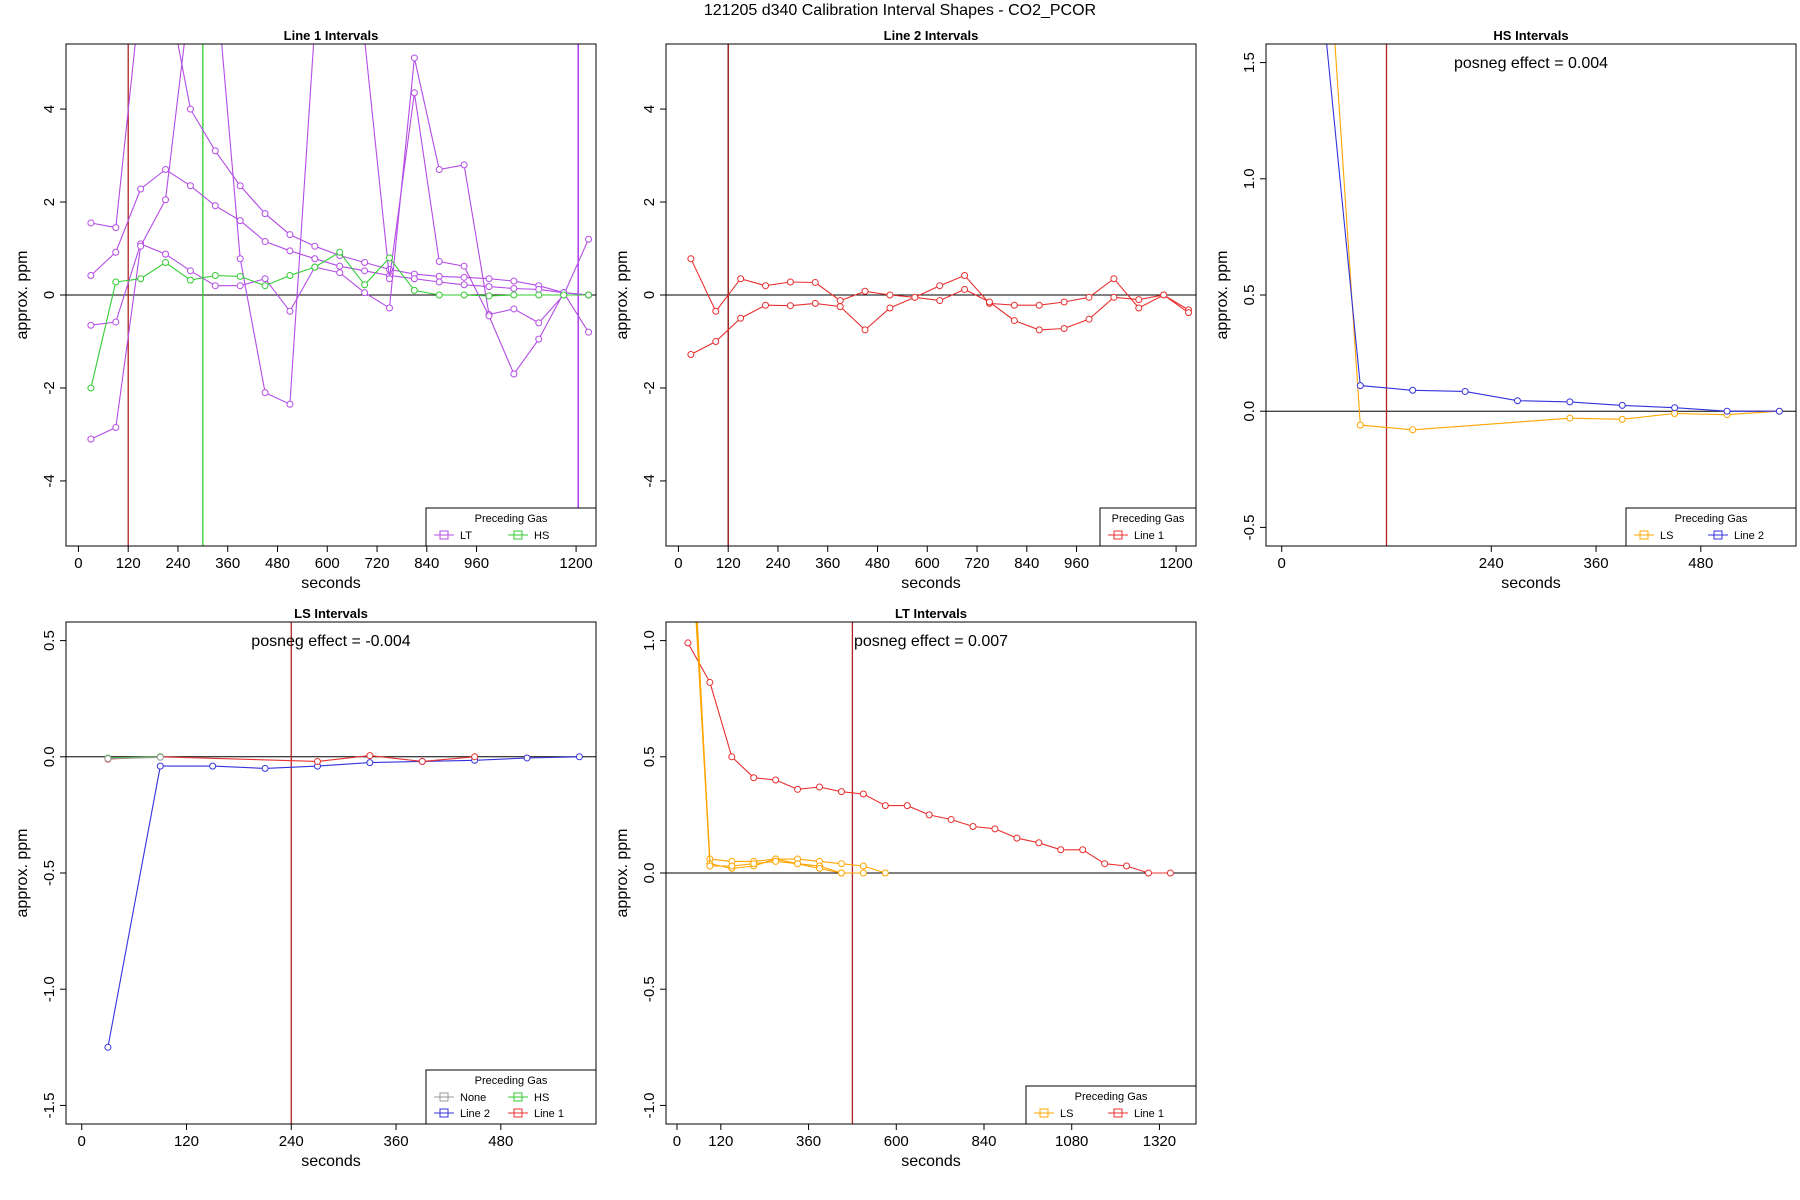  What do you see at coordinates (677, 1141) in the screenshot?
I see `x-tick-label: 0` at bounding box center [677, 1141].